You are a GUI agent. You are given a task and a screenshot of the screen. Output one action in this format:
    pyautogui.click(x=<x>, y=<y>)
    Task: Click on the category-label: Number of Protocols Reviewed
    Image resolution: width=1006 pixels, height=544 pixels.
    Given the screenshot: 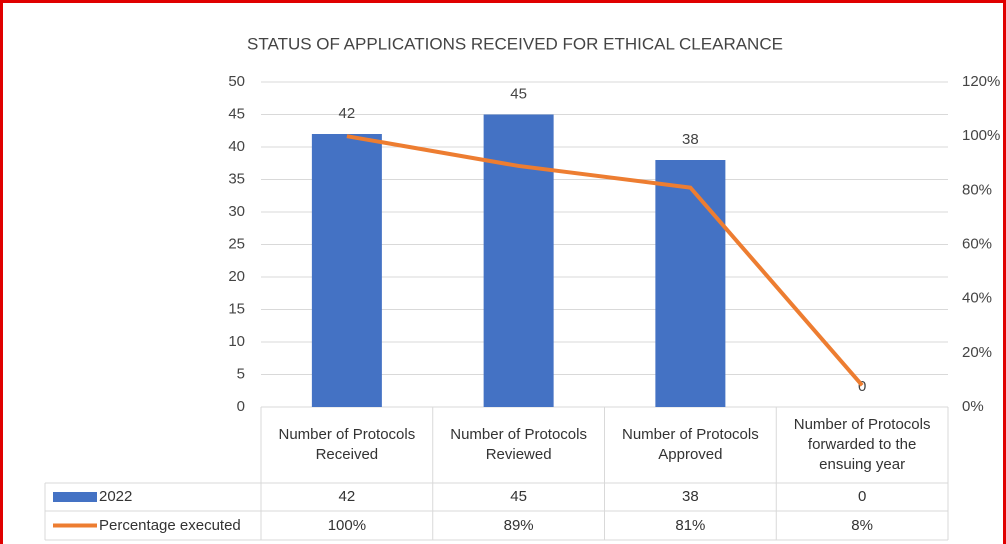 What is the action you would take?
    pyautogui.click(x=518, y=444)
    